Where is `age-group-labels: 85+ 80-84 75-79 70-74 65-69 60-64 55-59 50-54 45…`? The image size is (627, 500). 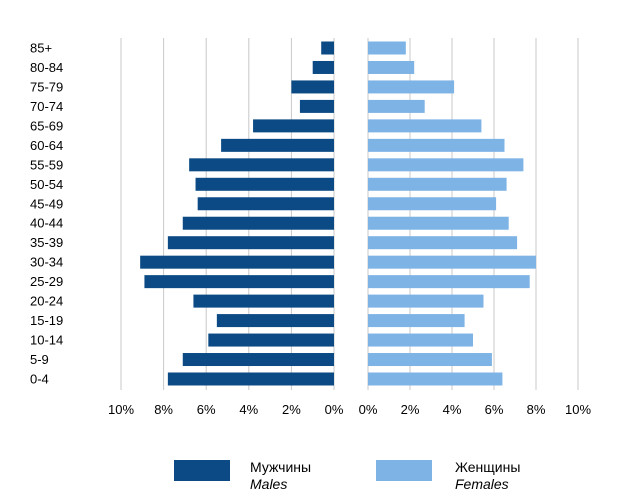 age-group-labels: 85+ 80-84 75-79 70-74 65-69 60-64 55-59 50-54 45… is located at coordinates (46, 214).